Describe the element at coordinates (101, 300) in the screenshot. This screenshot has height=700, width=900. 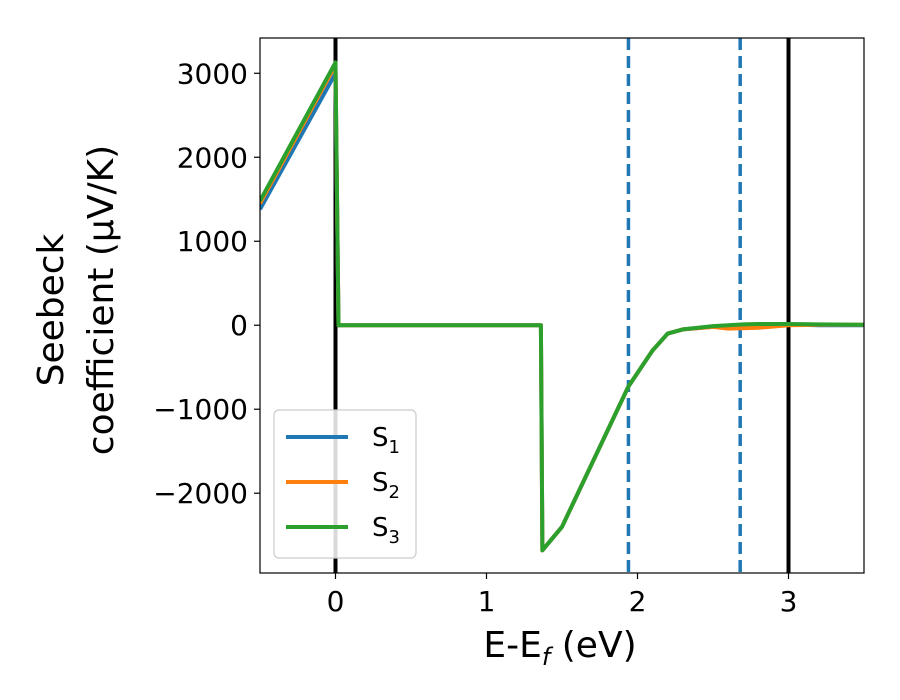
I see `y-axis-label-line2: coefficient (μV/K)` at that location.